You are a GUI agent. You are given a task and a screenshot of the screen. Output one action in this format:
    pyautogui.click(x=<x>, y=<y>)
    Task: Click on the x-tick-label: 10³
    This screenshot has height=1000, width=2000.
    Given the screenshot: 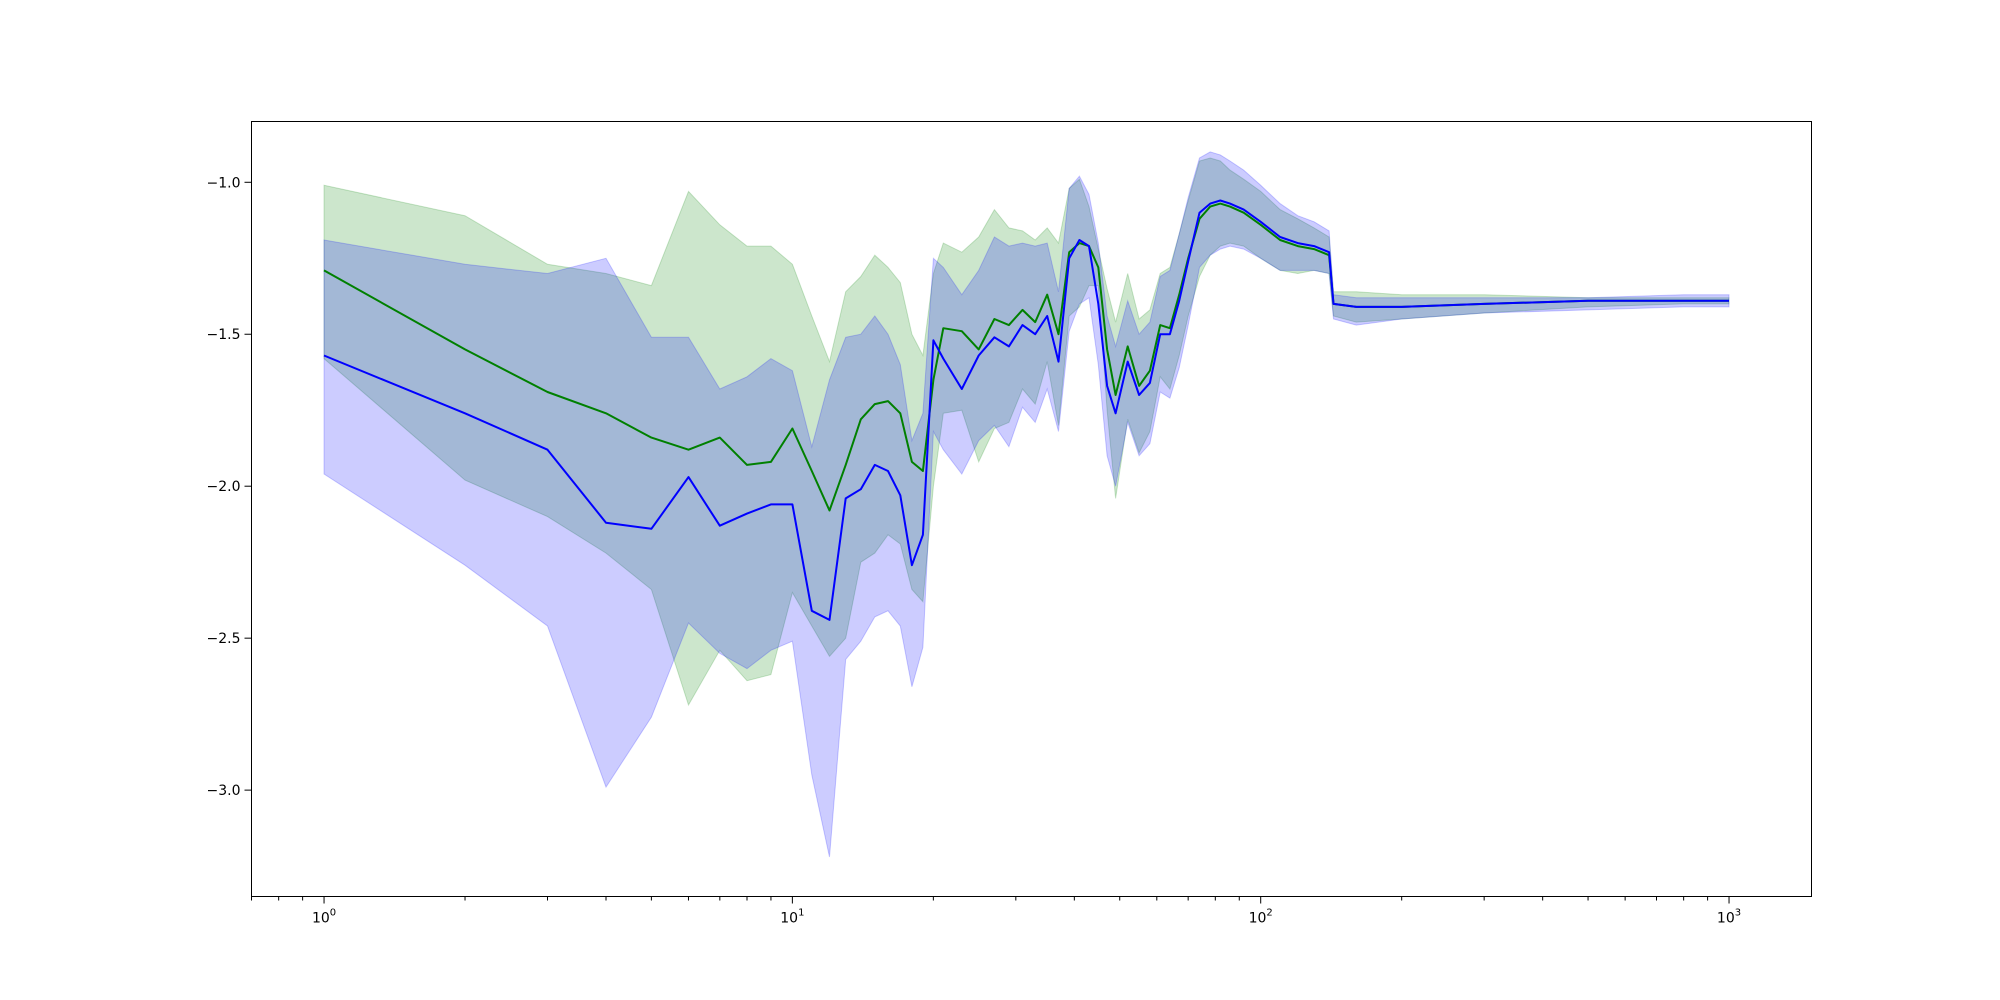 What is the action you would take?
    pyautogui.click(x=1729, y=917)
    